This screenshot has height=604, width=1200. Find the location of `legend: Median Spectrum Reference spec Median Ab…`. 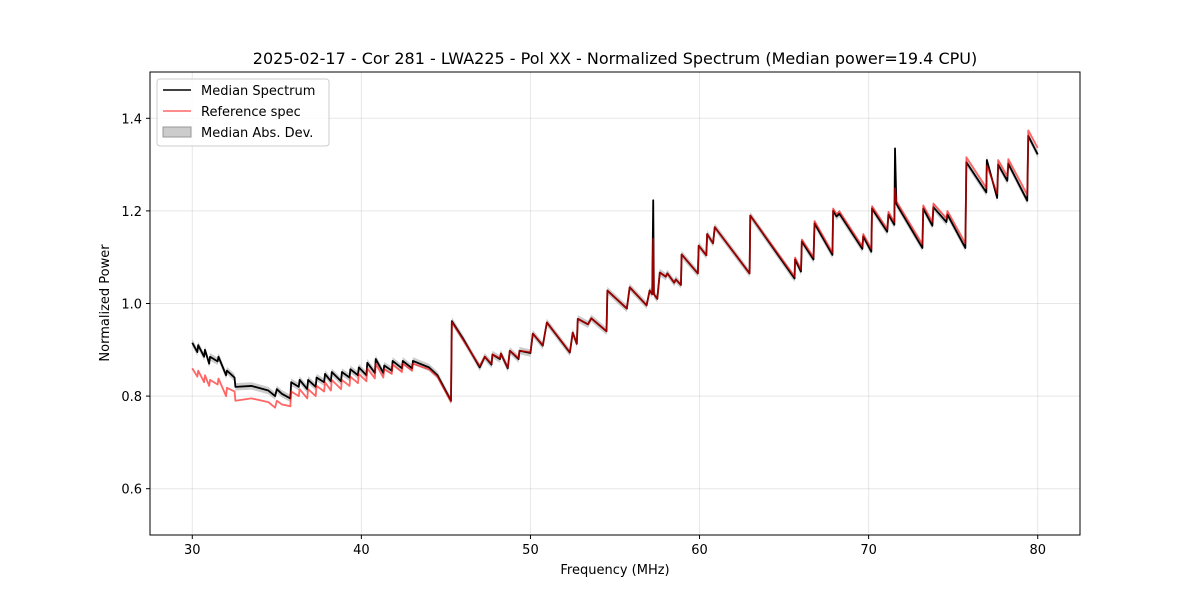

legend: Median Spectrum Reference spec Median Ab… is located at coordinates (243, 112).